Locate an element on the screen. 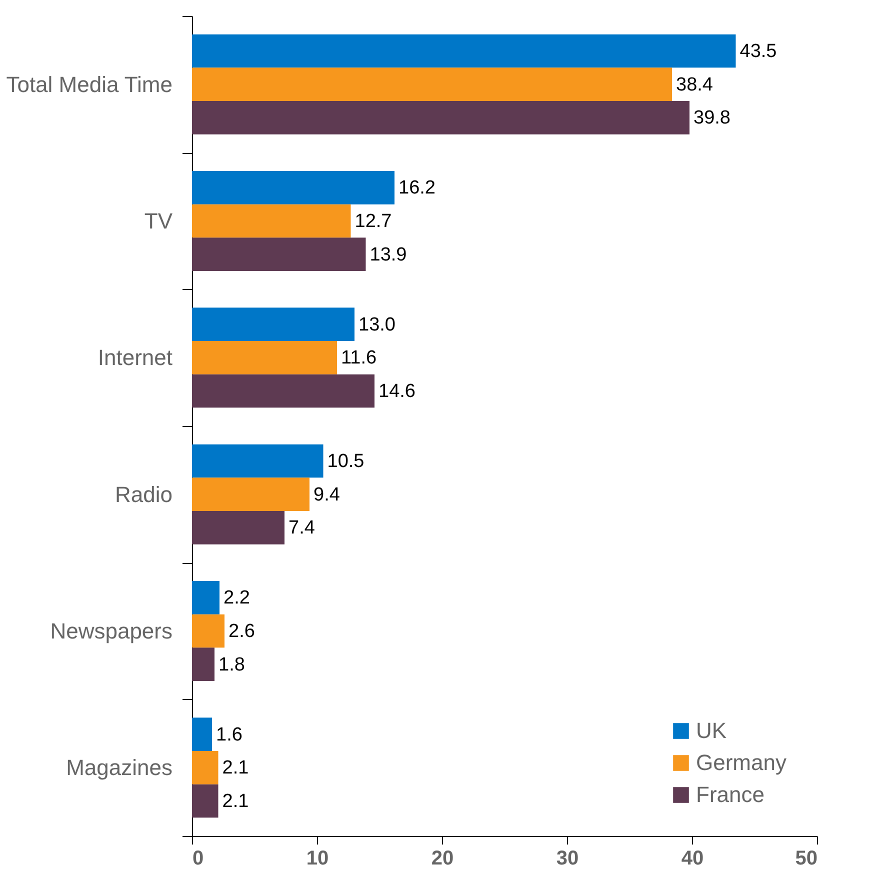 The width and height of the screenshot is (871, 872). y-tick-label: Internet is located at coordinates (135, 357).